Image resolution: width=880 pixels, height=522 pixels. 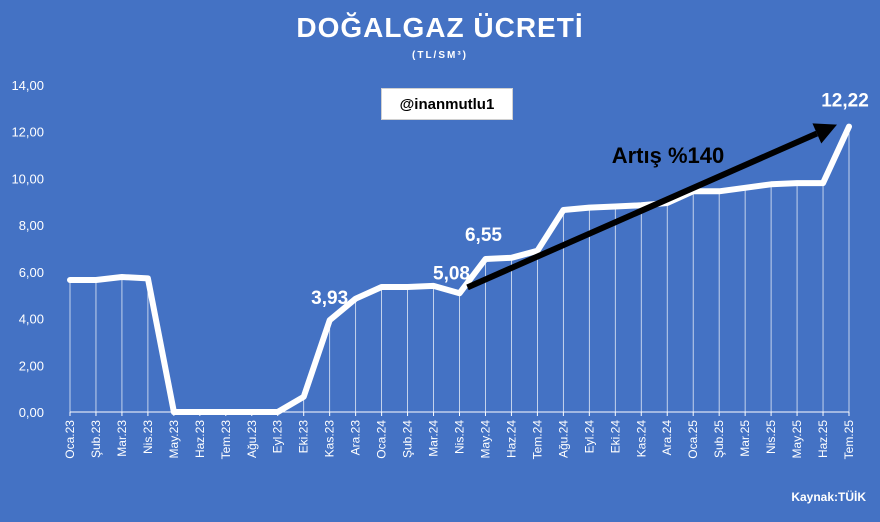 I want to click on x-tick-label: Ağu.23, so click(x=252, y=439).